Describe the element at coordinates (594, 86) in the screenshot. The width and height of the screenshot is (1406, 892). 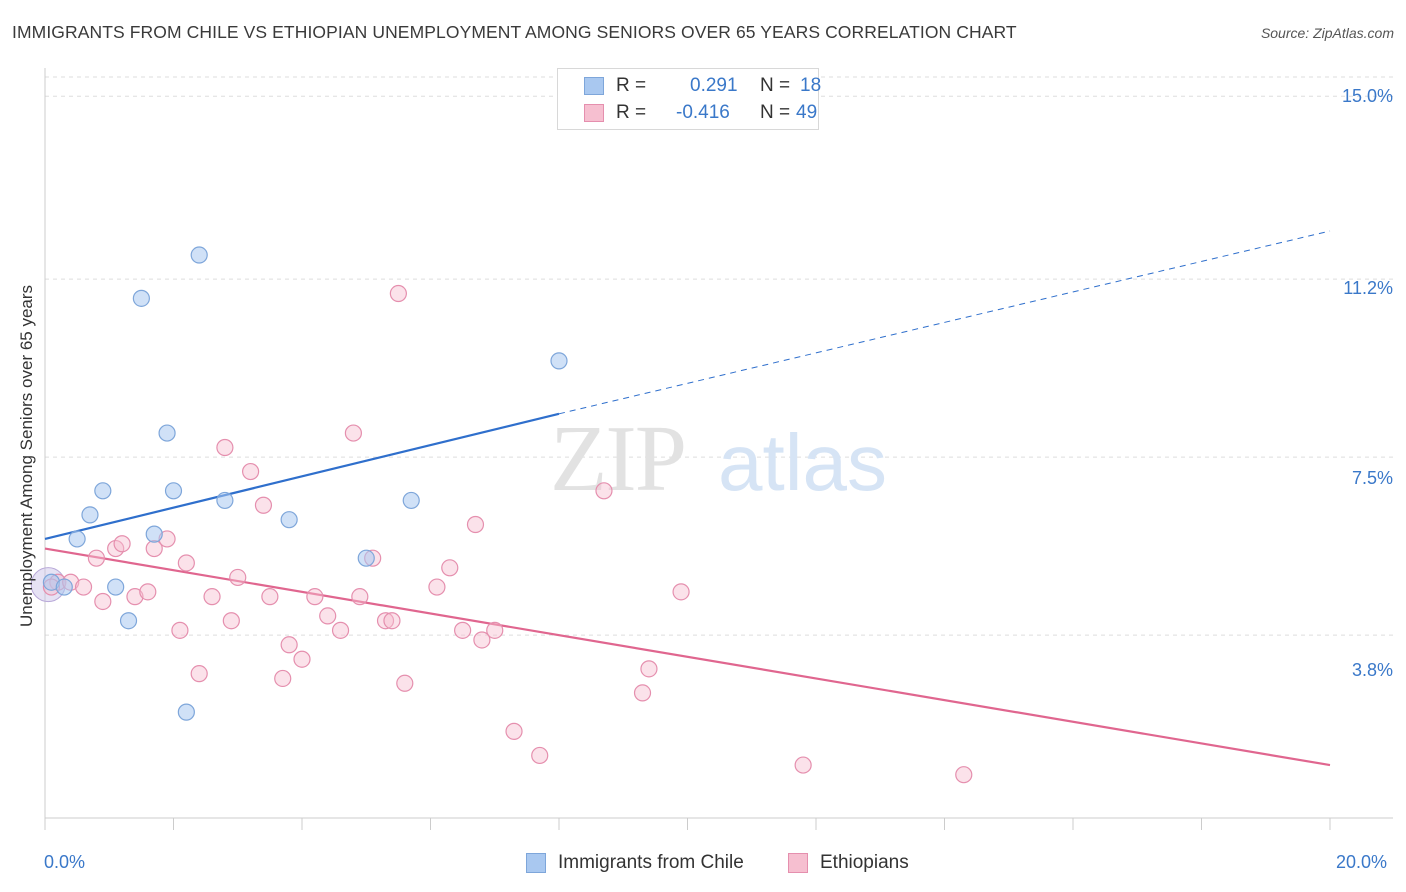
I see `legend-swatch-chile` at that location.